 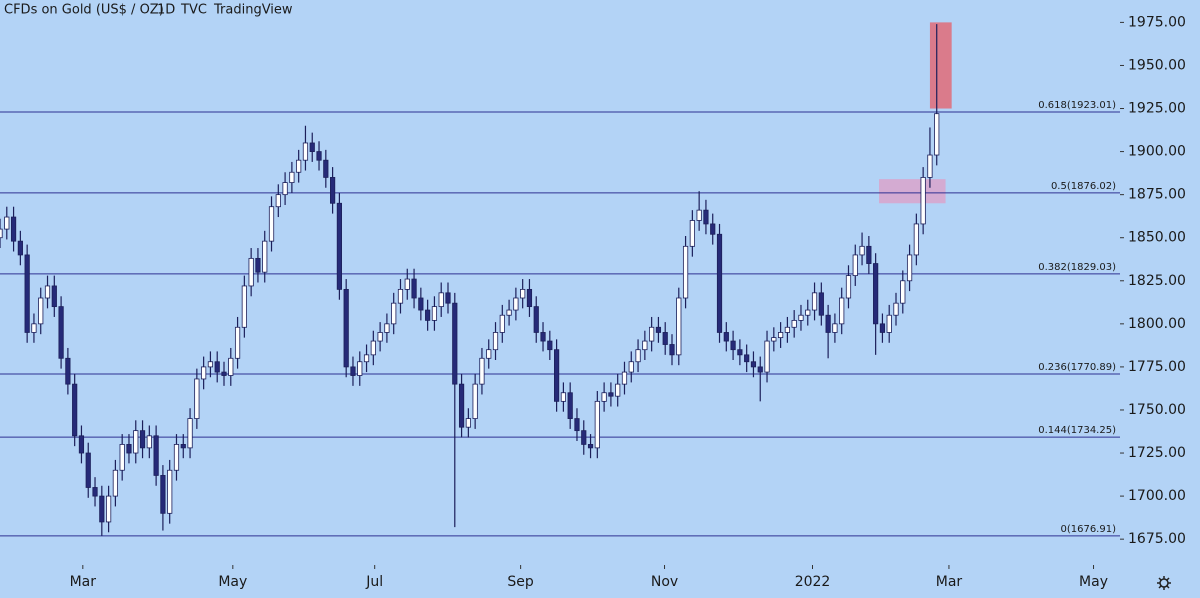 What do you see at coordinates (949, 582) in the screenshot?
I see `x-tick-label: Mar` at bounding box center [949, 582].